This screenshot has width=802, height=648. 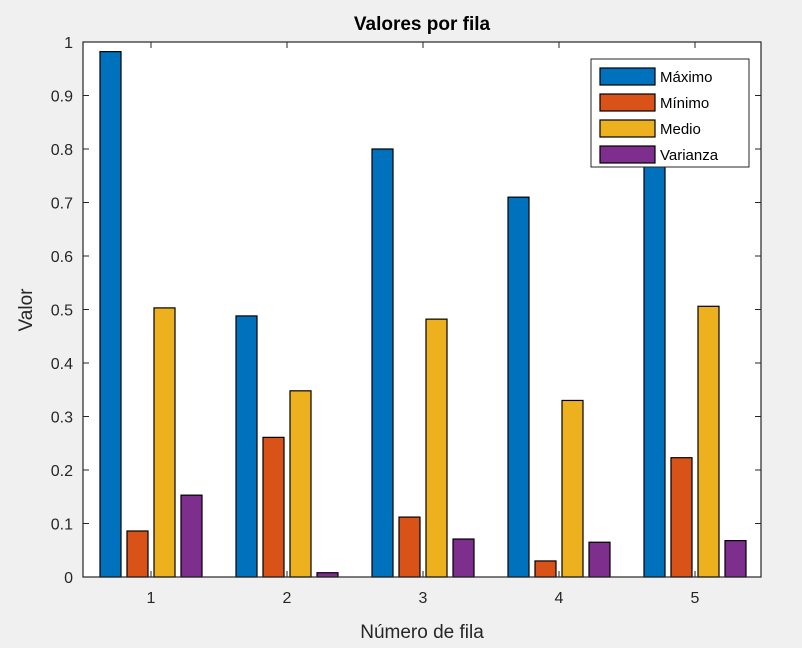 What do you see at coordinates (627, 128) in the screenshot?
I see `legend-swatch-medio` at bounding box center [627, 128].